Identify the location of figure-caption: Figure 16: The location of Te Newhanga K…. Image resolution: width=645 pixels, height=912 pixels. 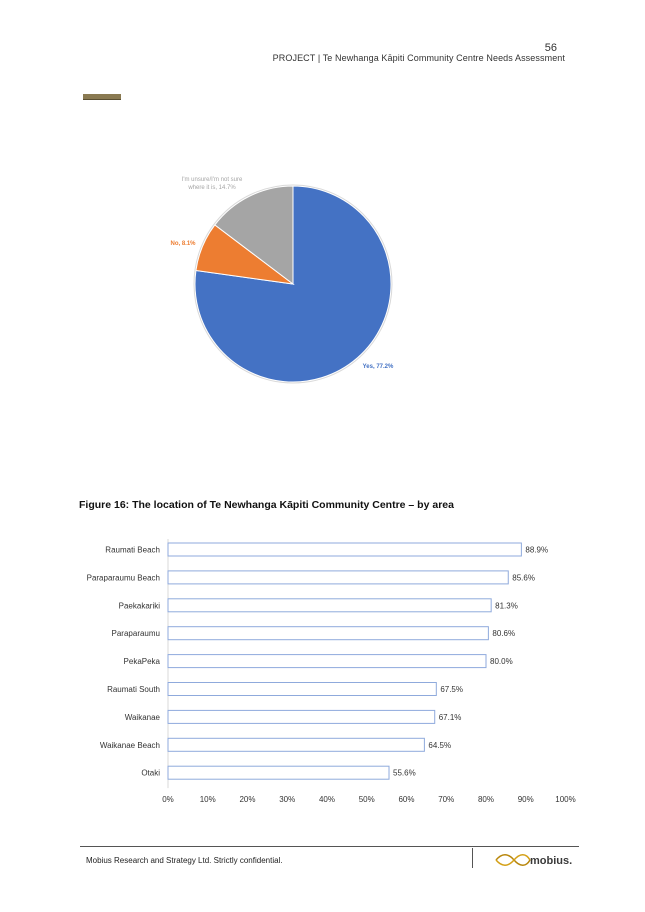
(266, 505).